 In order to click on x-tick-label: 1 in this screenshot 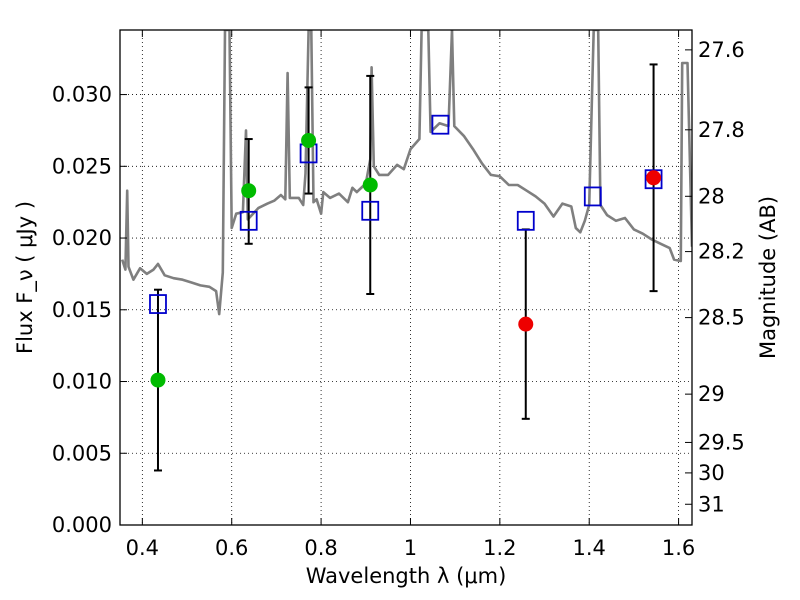, I will do `click(410, 548)`.